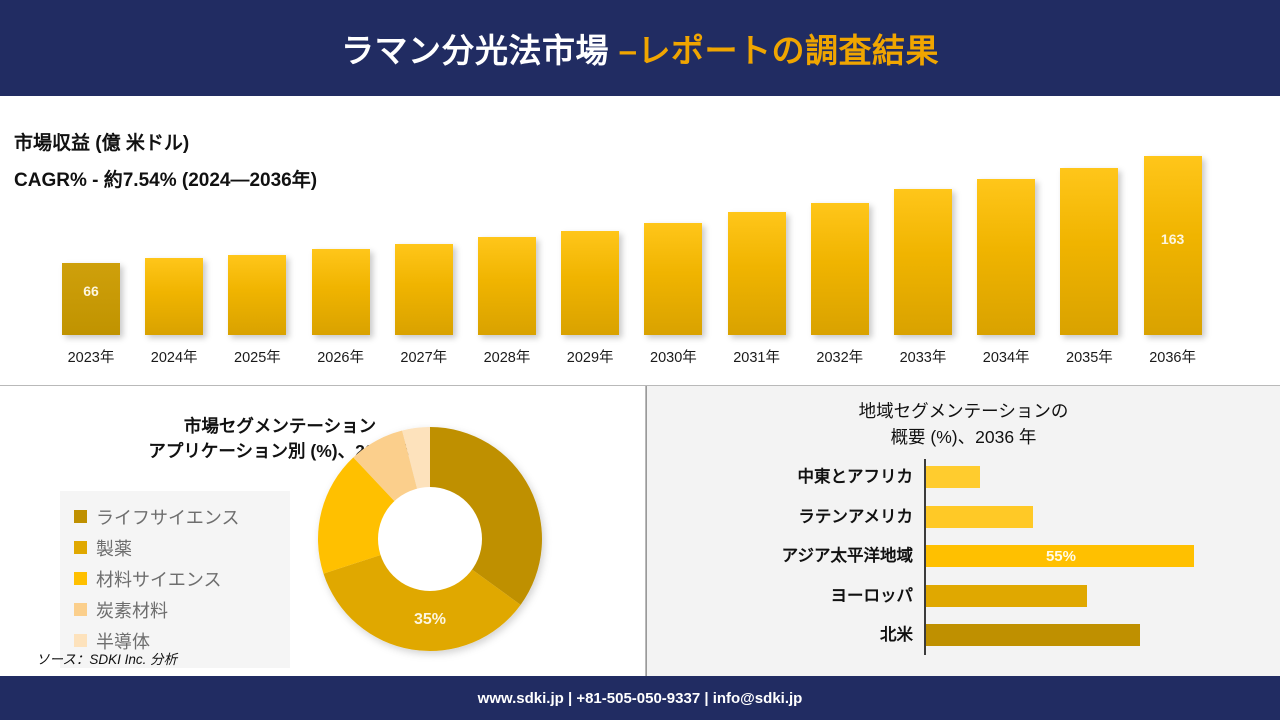  I want to click on bar-column: 2024年, so click(174, 312).